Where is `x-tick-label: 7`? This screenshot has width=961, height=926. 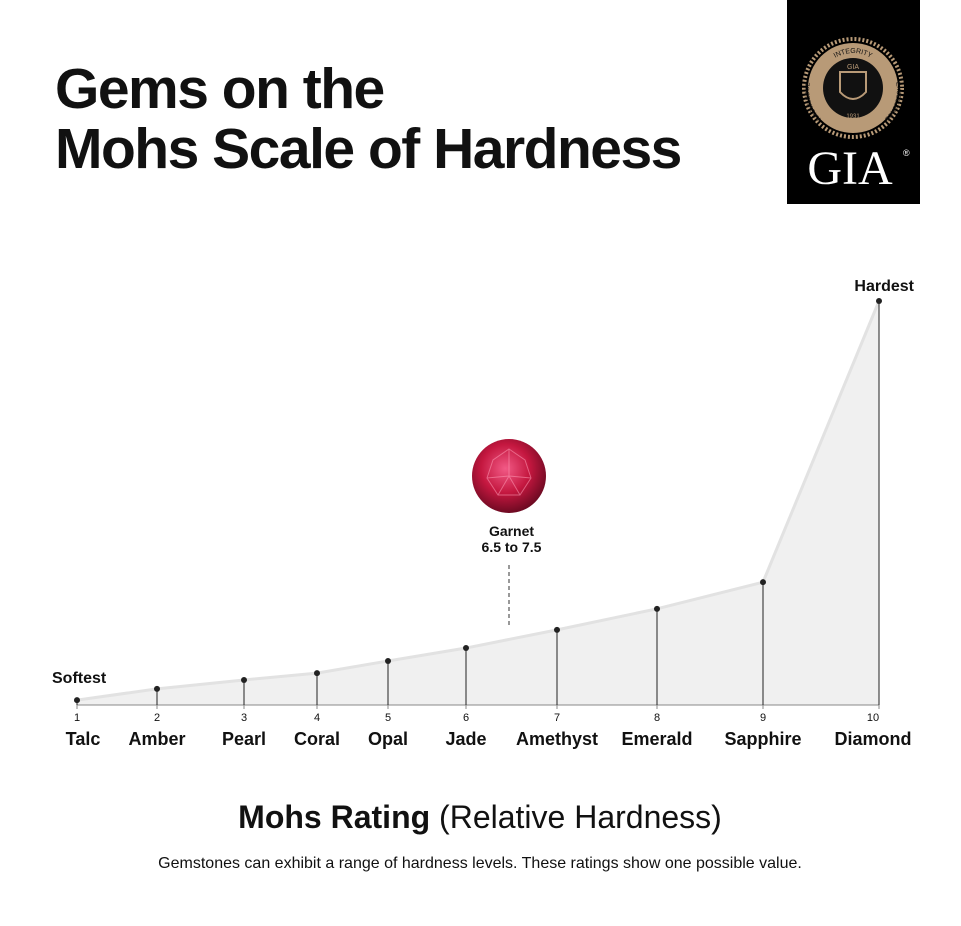
x-tick-label: 7 is located at coordinates (557, 718).